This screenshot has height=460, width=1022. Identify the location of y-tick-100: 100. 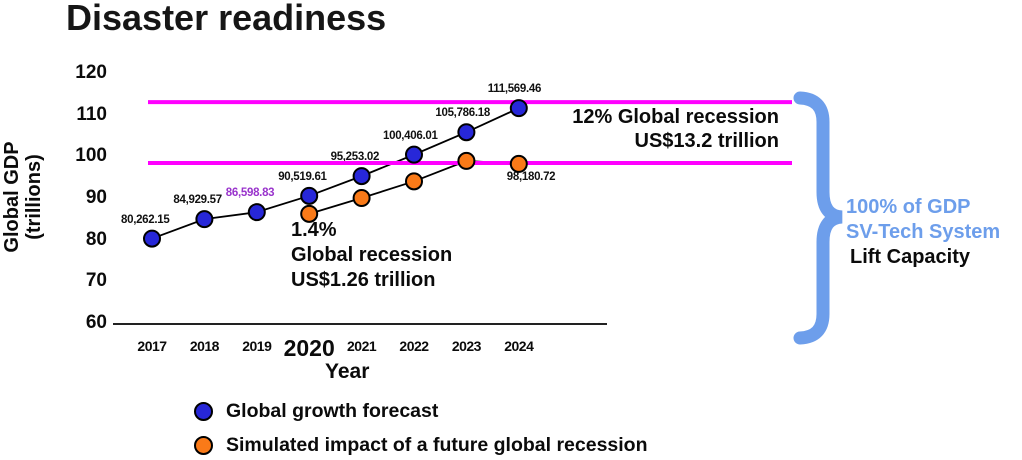
(91, 156).